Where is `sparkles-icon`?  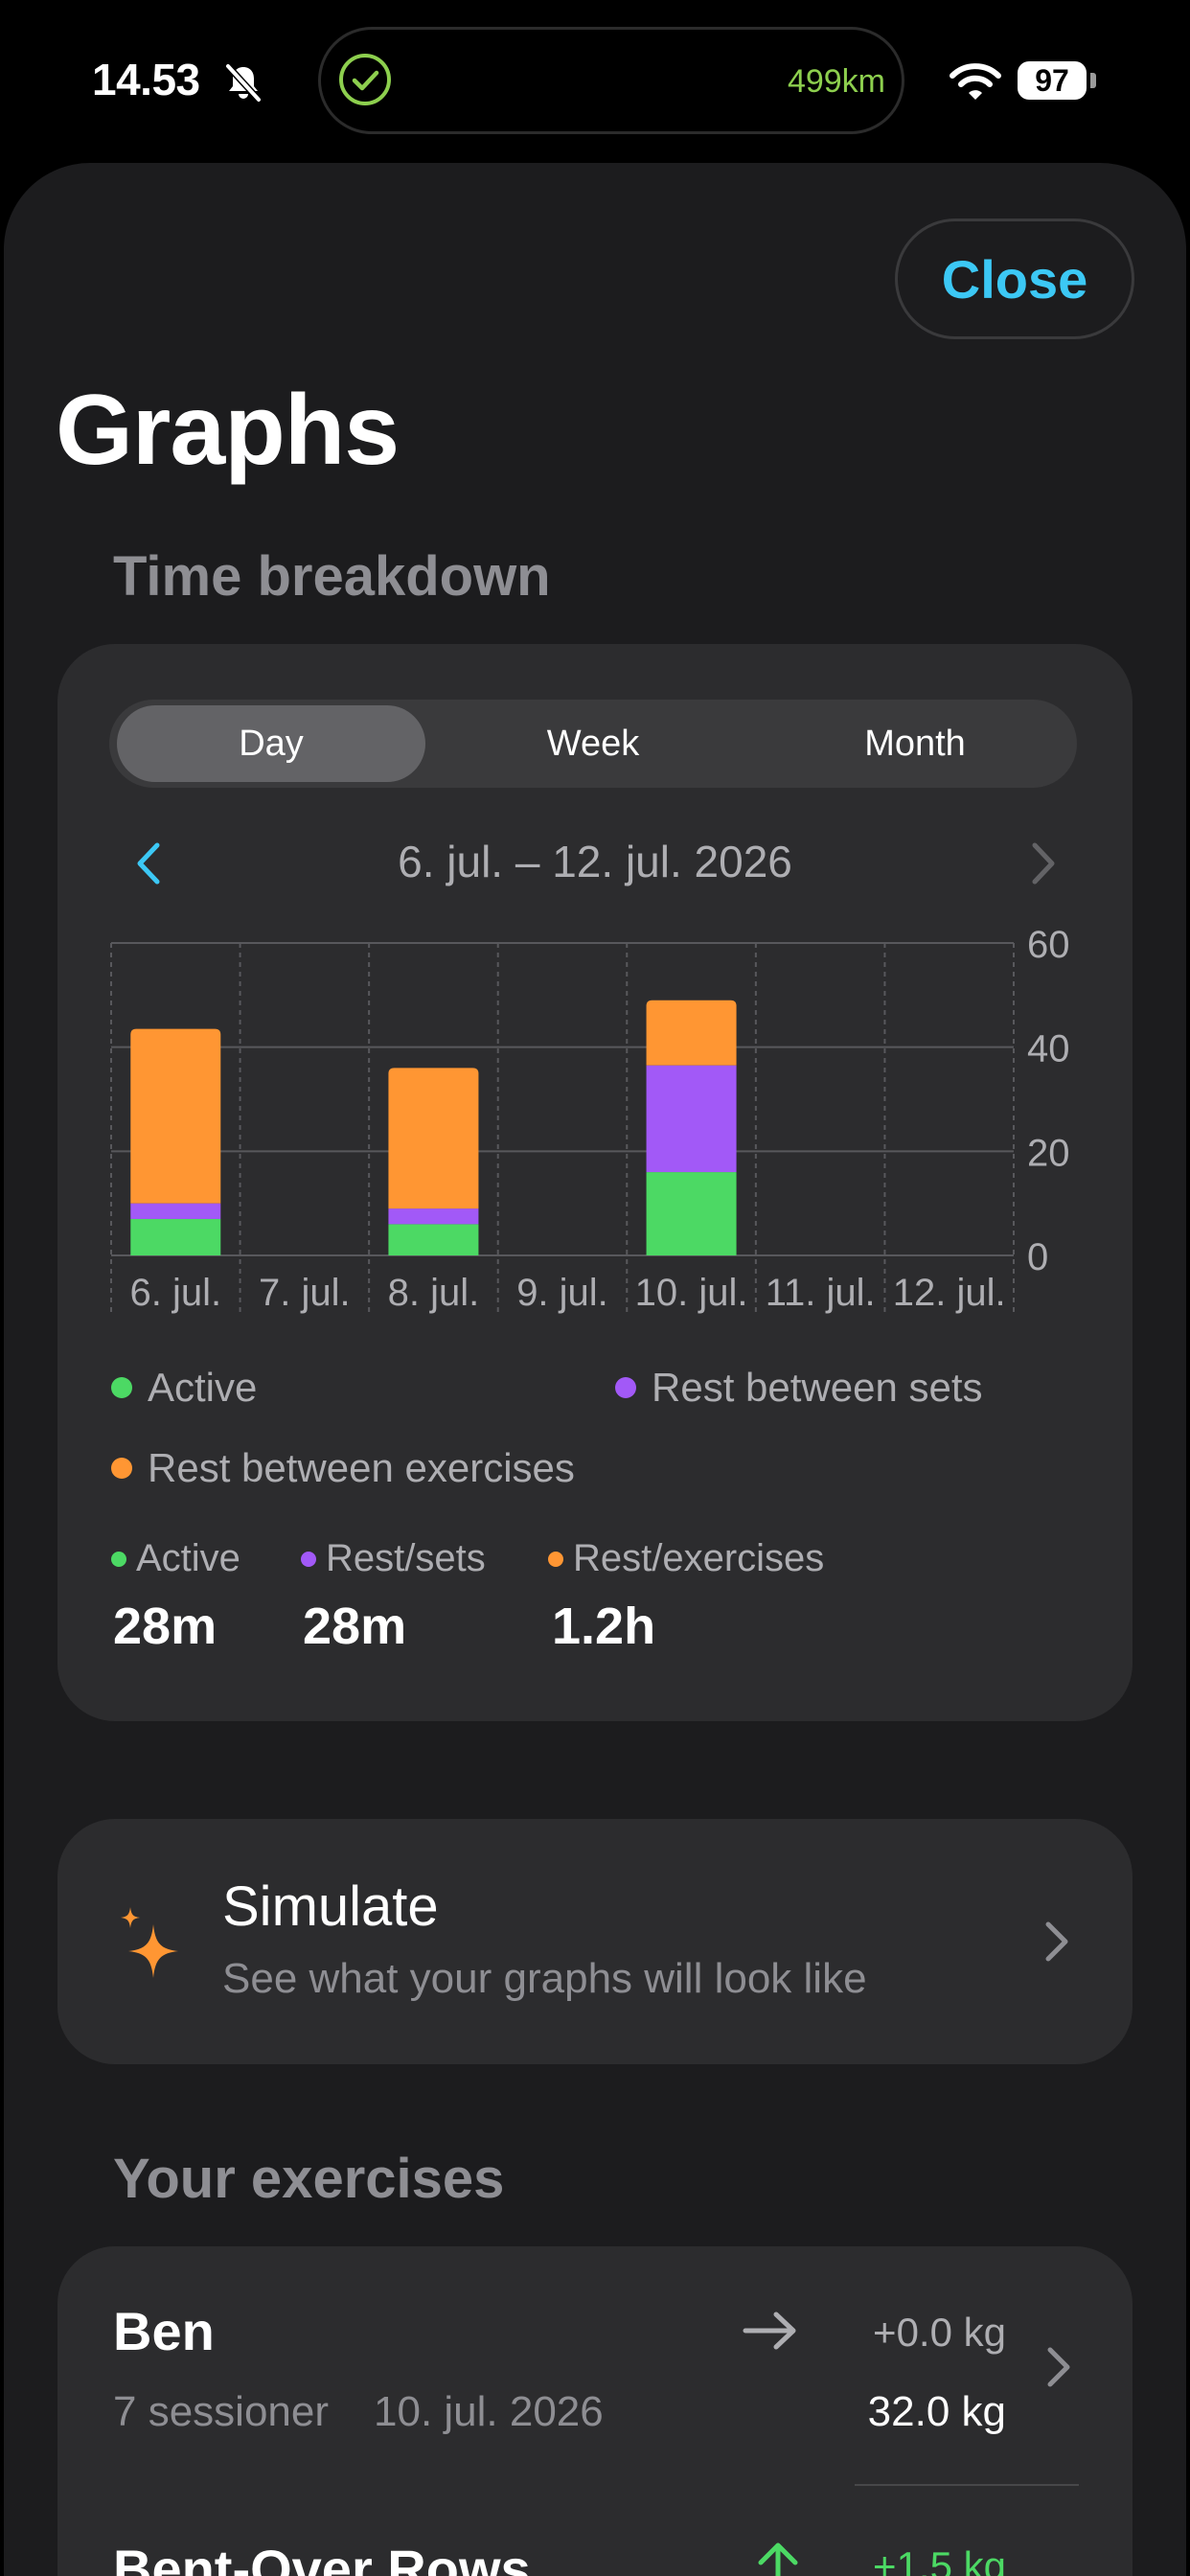
sparkles-icon is located at coordinates (150, 1942).